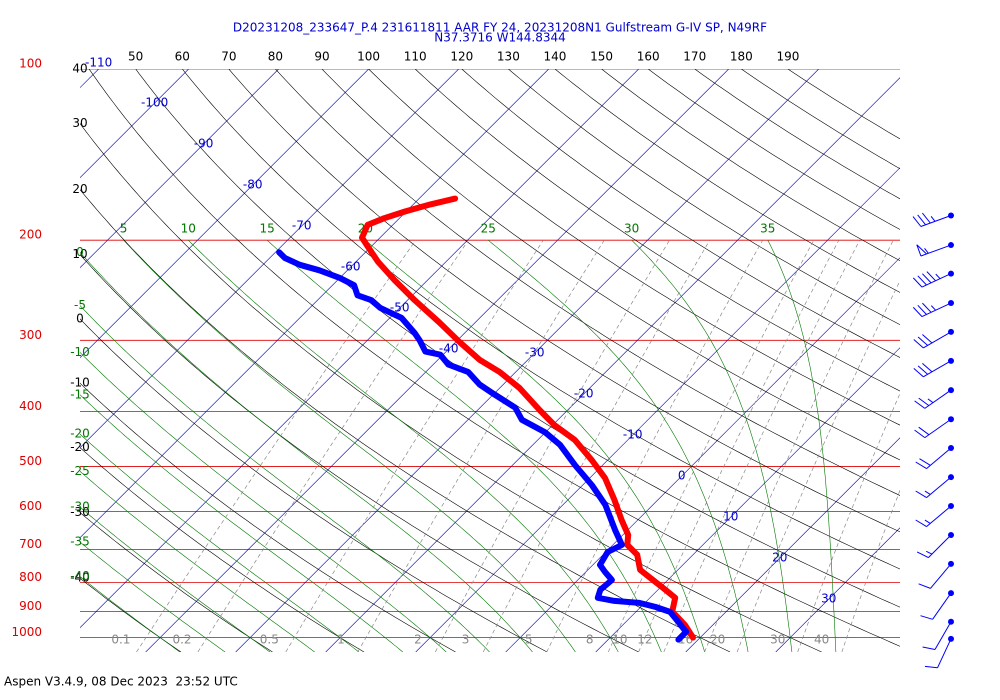 This screenshot has height=700, width=1000. What do you see at coordinates (30, 64) in the screenshot?
I see `pressure-label: 100` at bounding box center [30, 64].